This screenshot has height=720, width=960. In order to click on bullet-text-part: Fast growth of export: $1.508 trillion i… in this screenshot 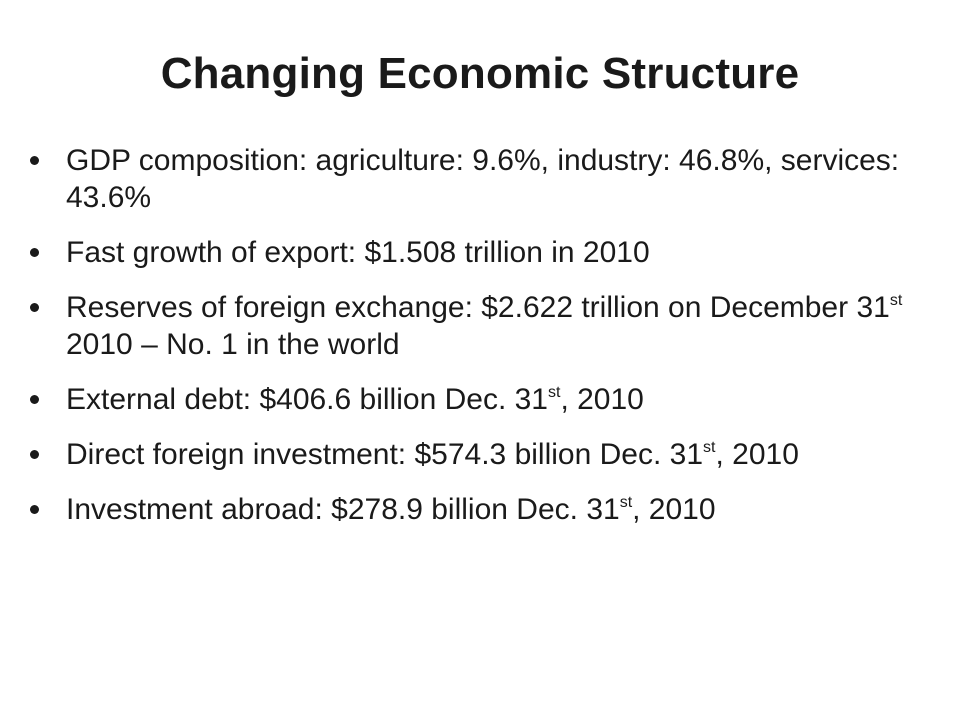, I will do `click(358, 252)`.